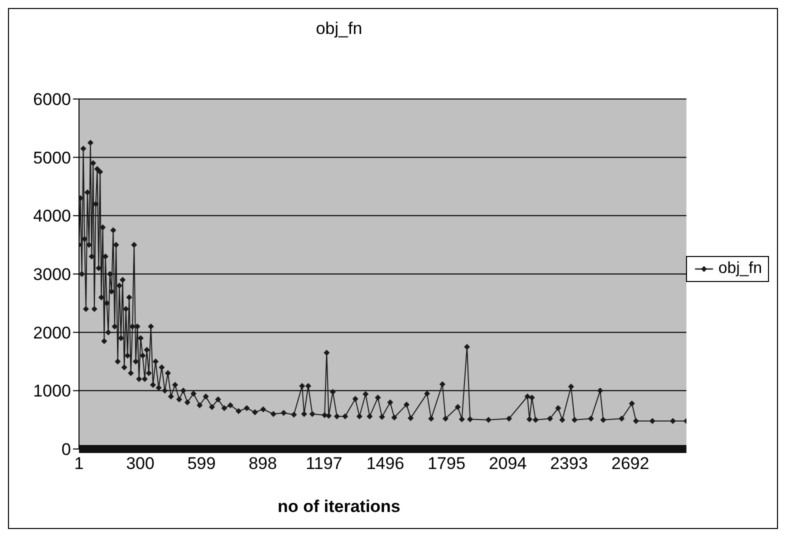 This screenshot has height=537, width=786. What do you see at coordinates (569, 464) in the screenshot?
I see `x-tick-label: 2393` at bounding box center [569, 464].